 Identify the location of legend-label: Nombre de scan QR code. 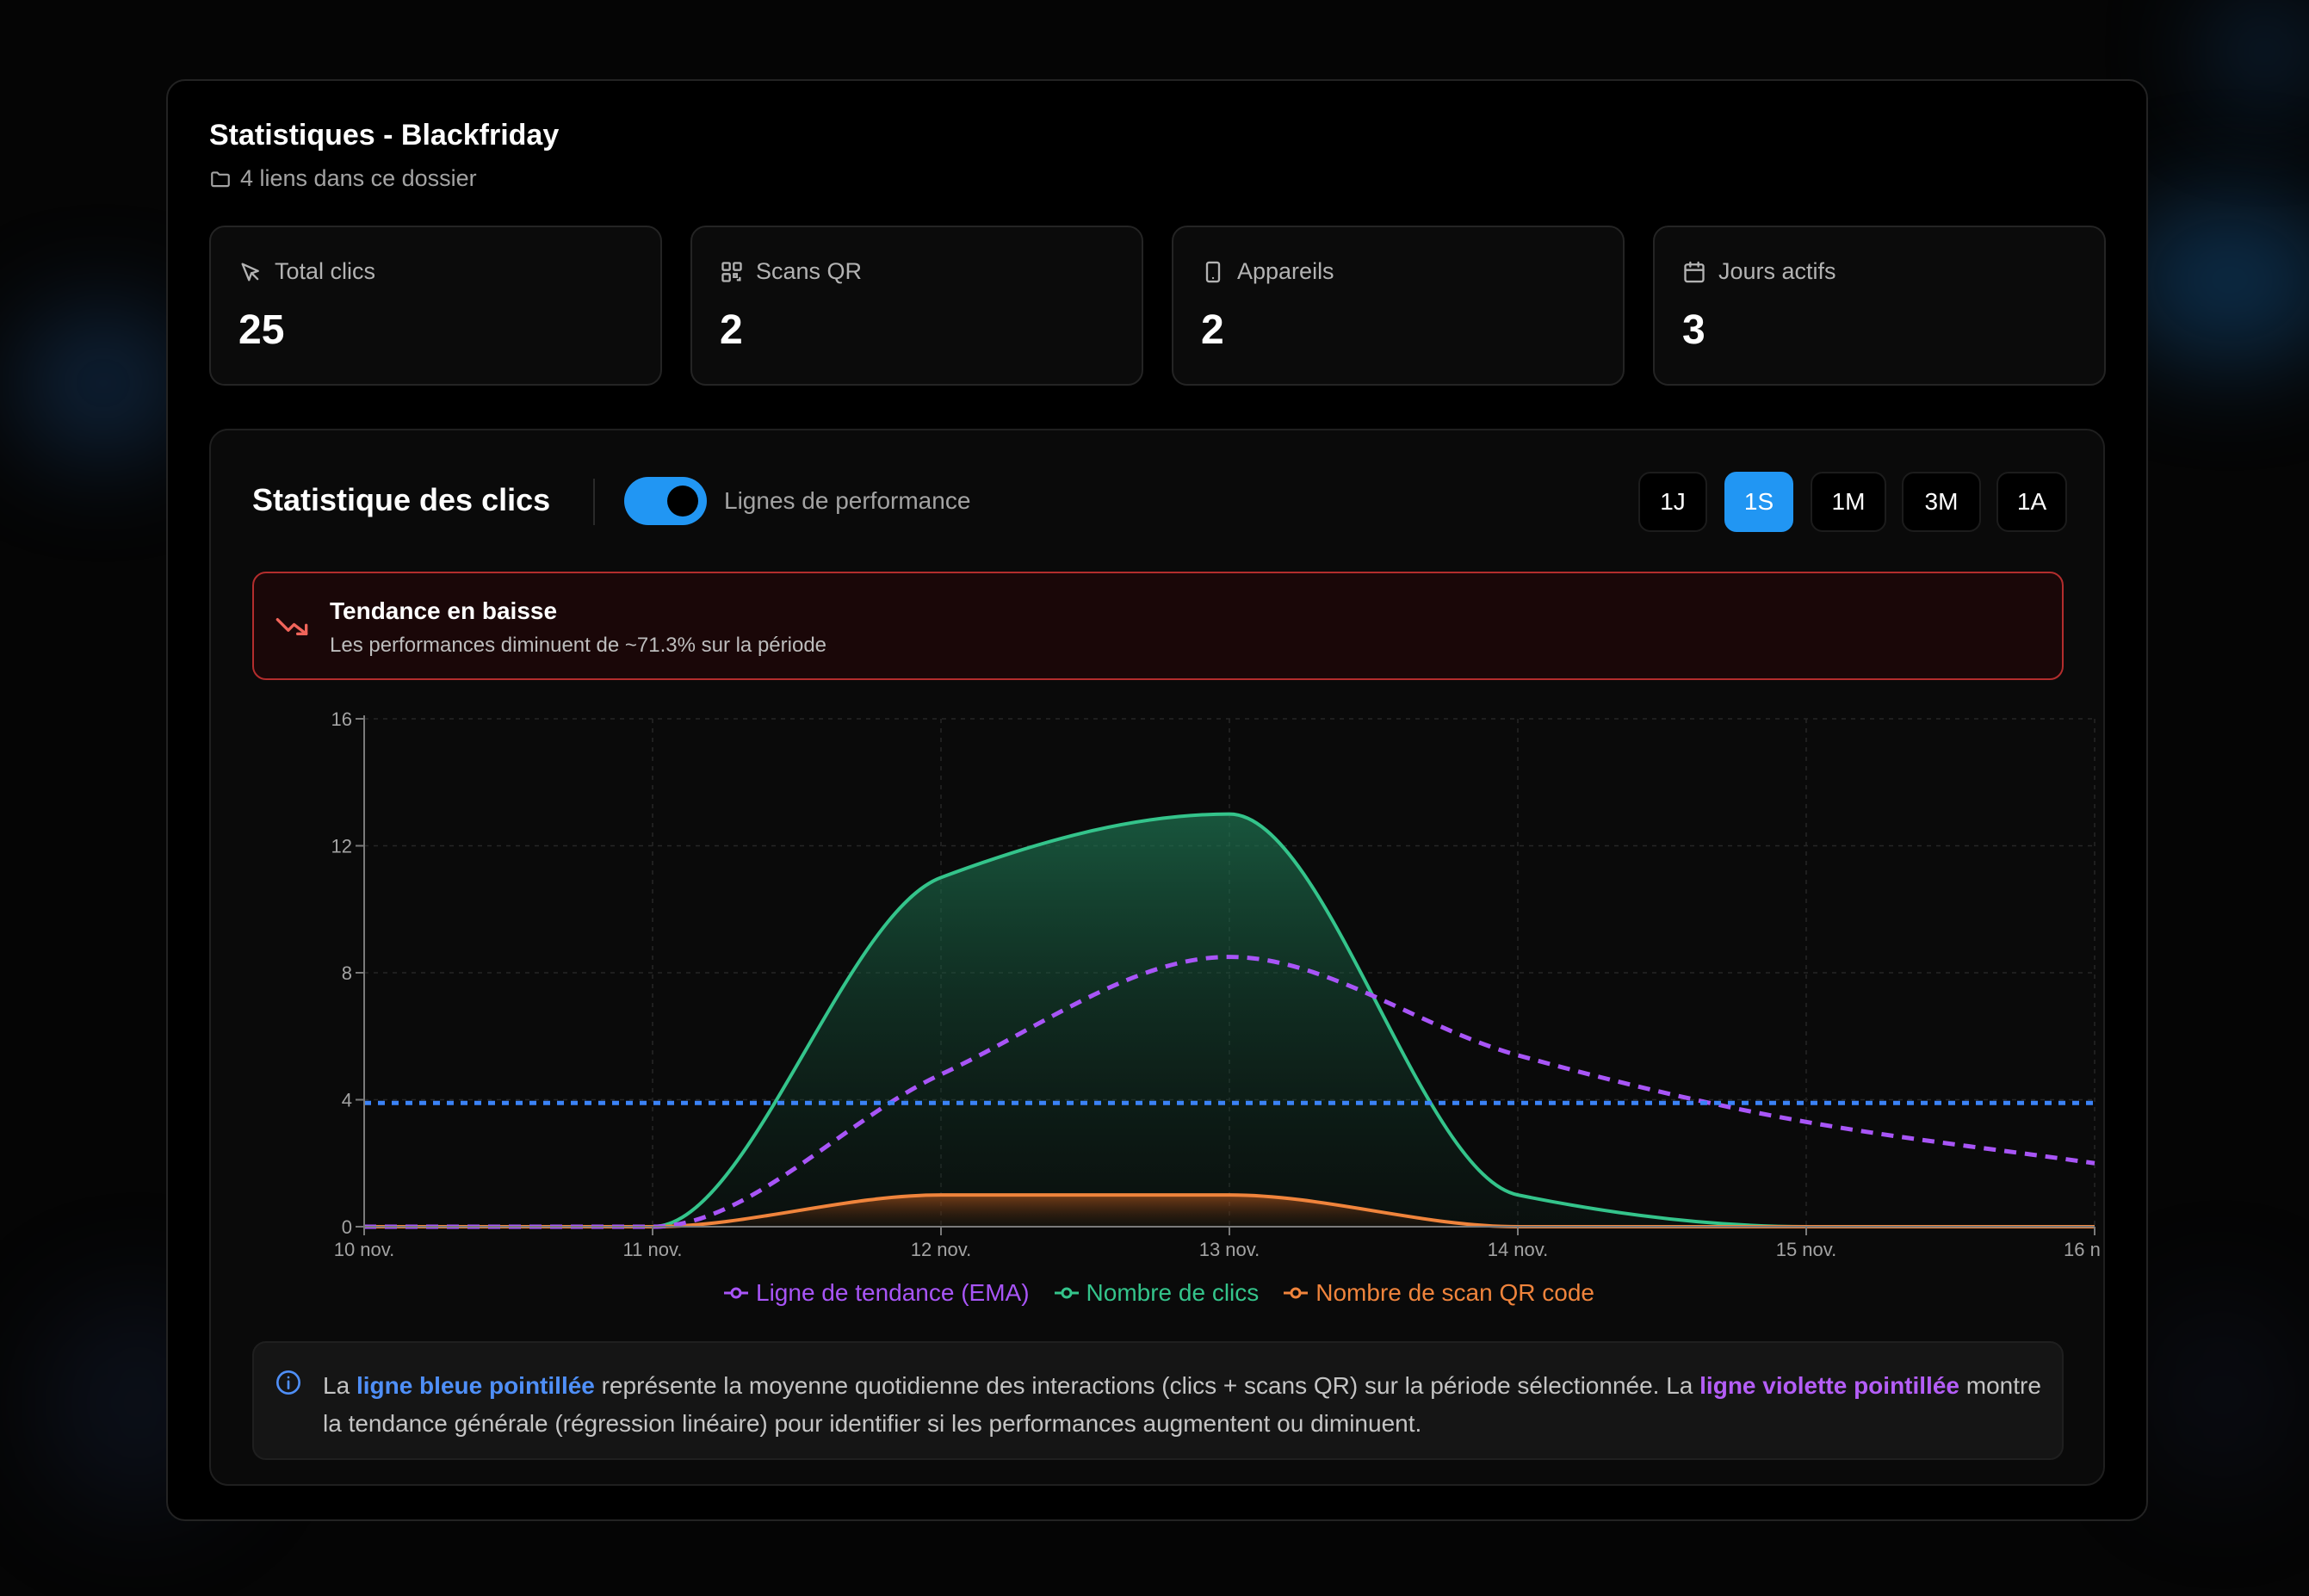
(1454, 1292).